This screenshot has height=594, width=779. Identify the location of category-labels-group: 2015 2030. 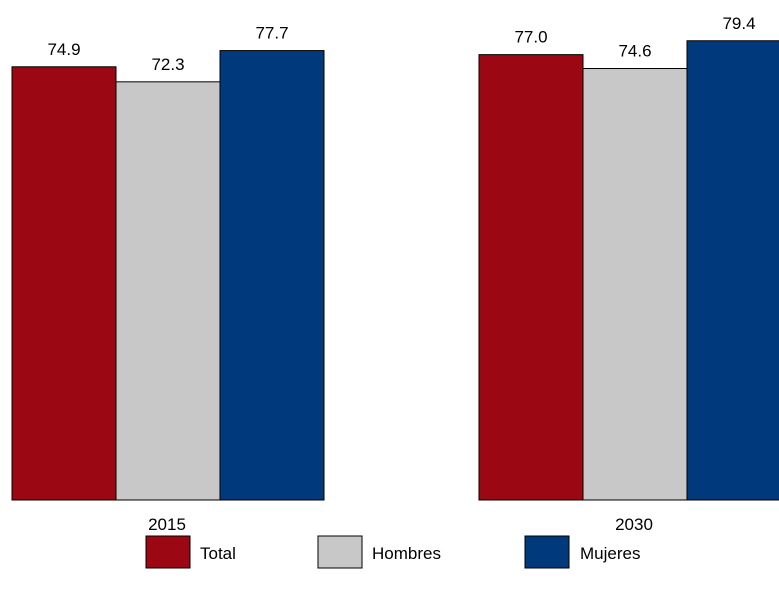
(400, 524).